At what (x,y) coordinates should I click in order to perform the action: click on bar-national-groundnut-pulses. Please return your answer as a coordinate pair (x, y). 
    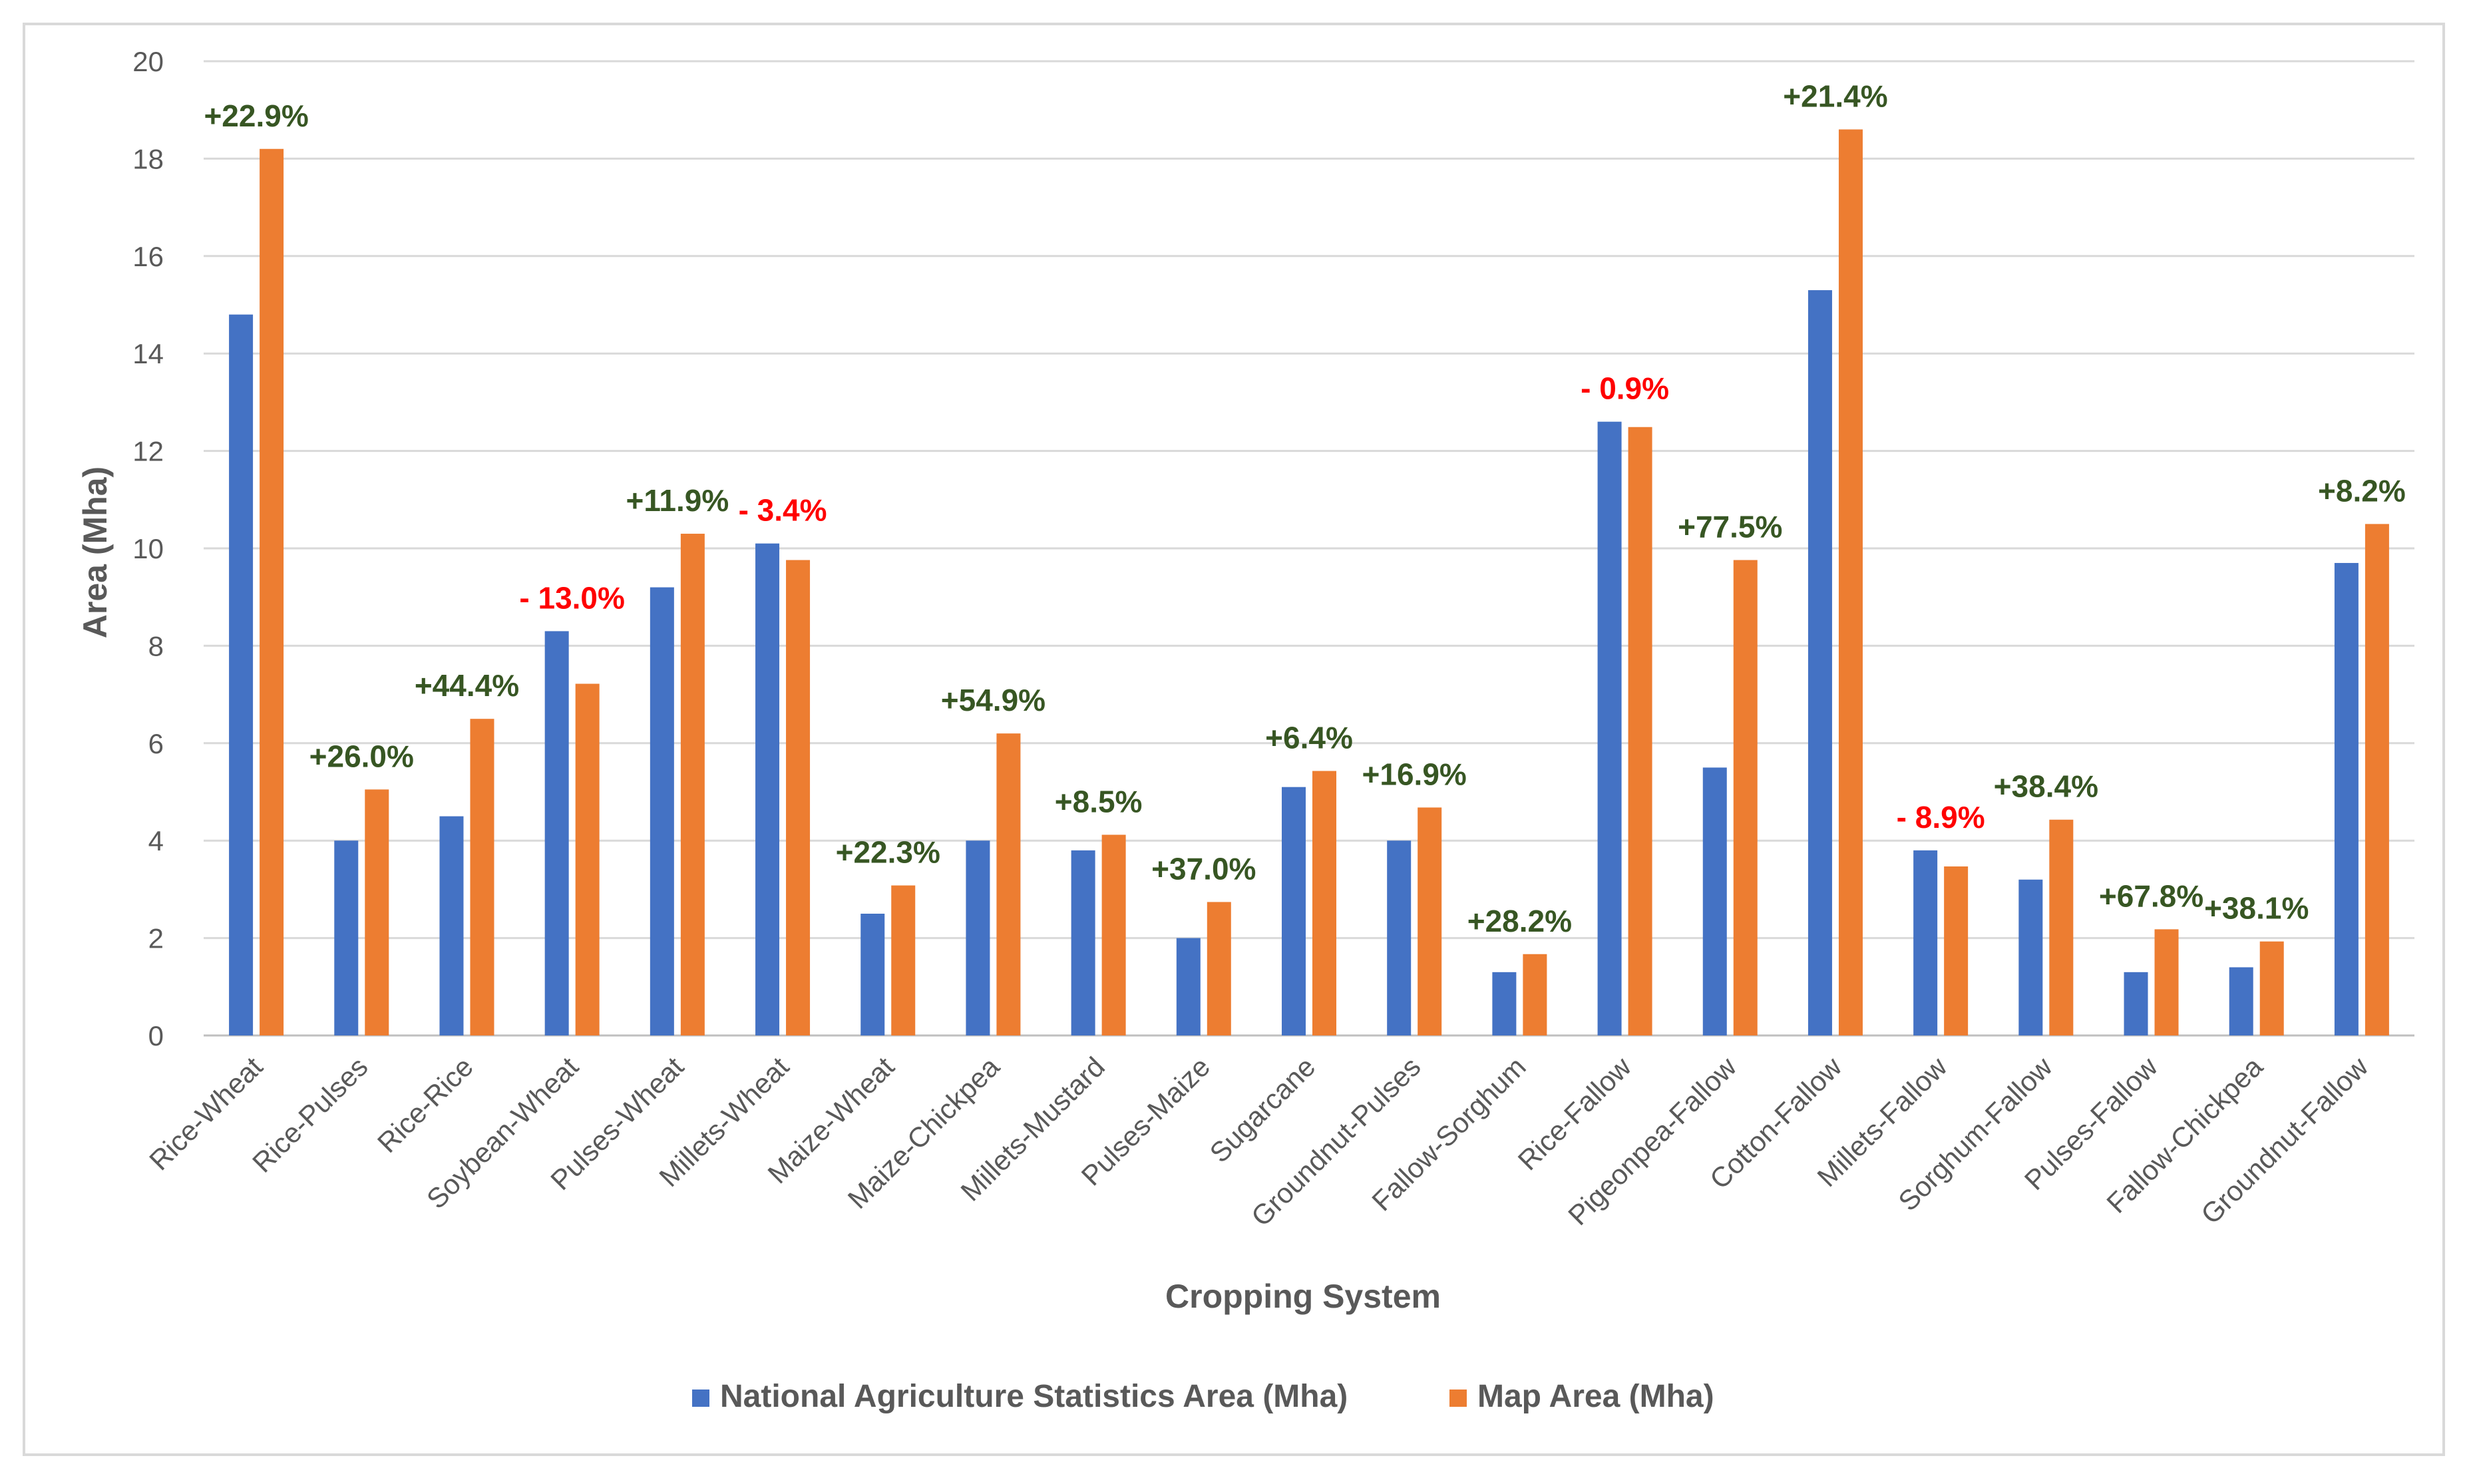
    Looking at the image, I should click on (1400, 937).